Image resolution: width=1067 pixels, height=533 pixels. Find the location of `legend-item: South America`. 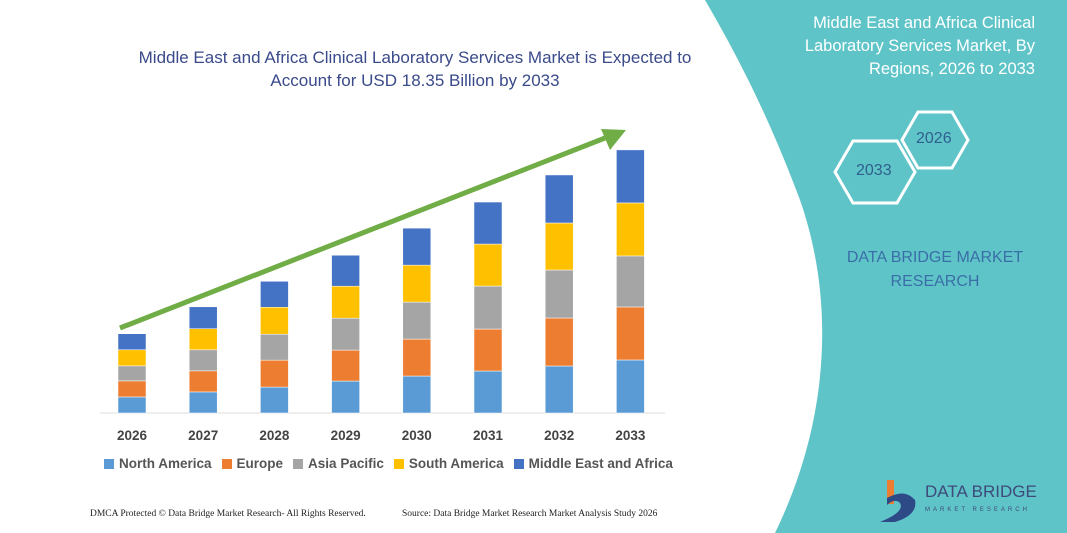

legend-item: South America is located at coordinates (448, 463).